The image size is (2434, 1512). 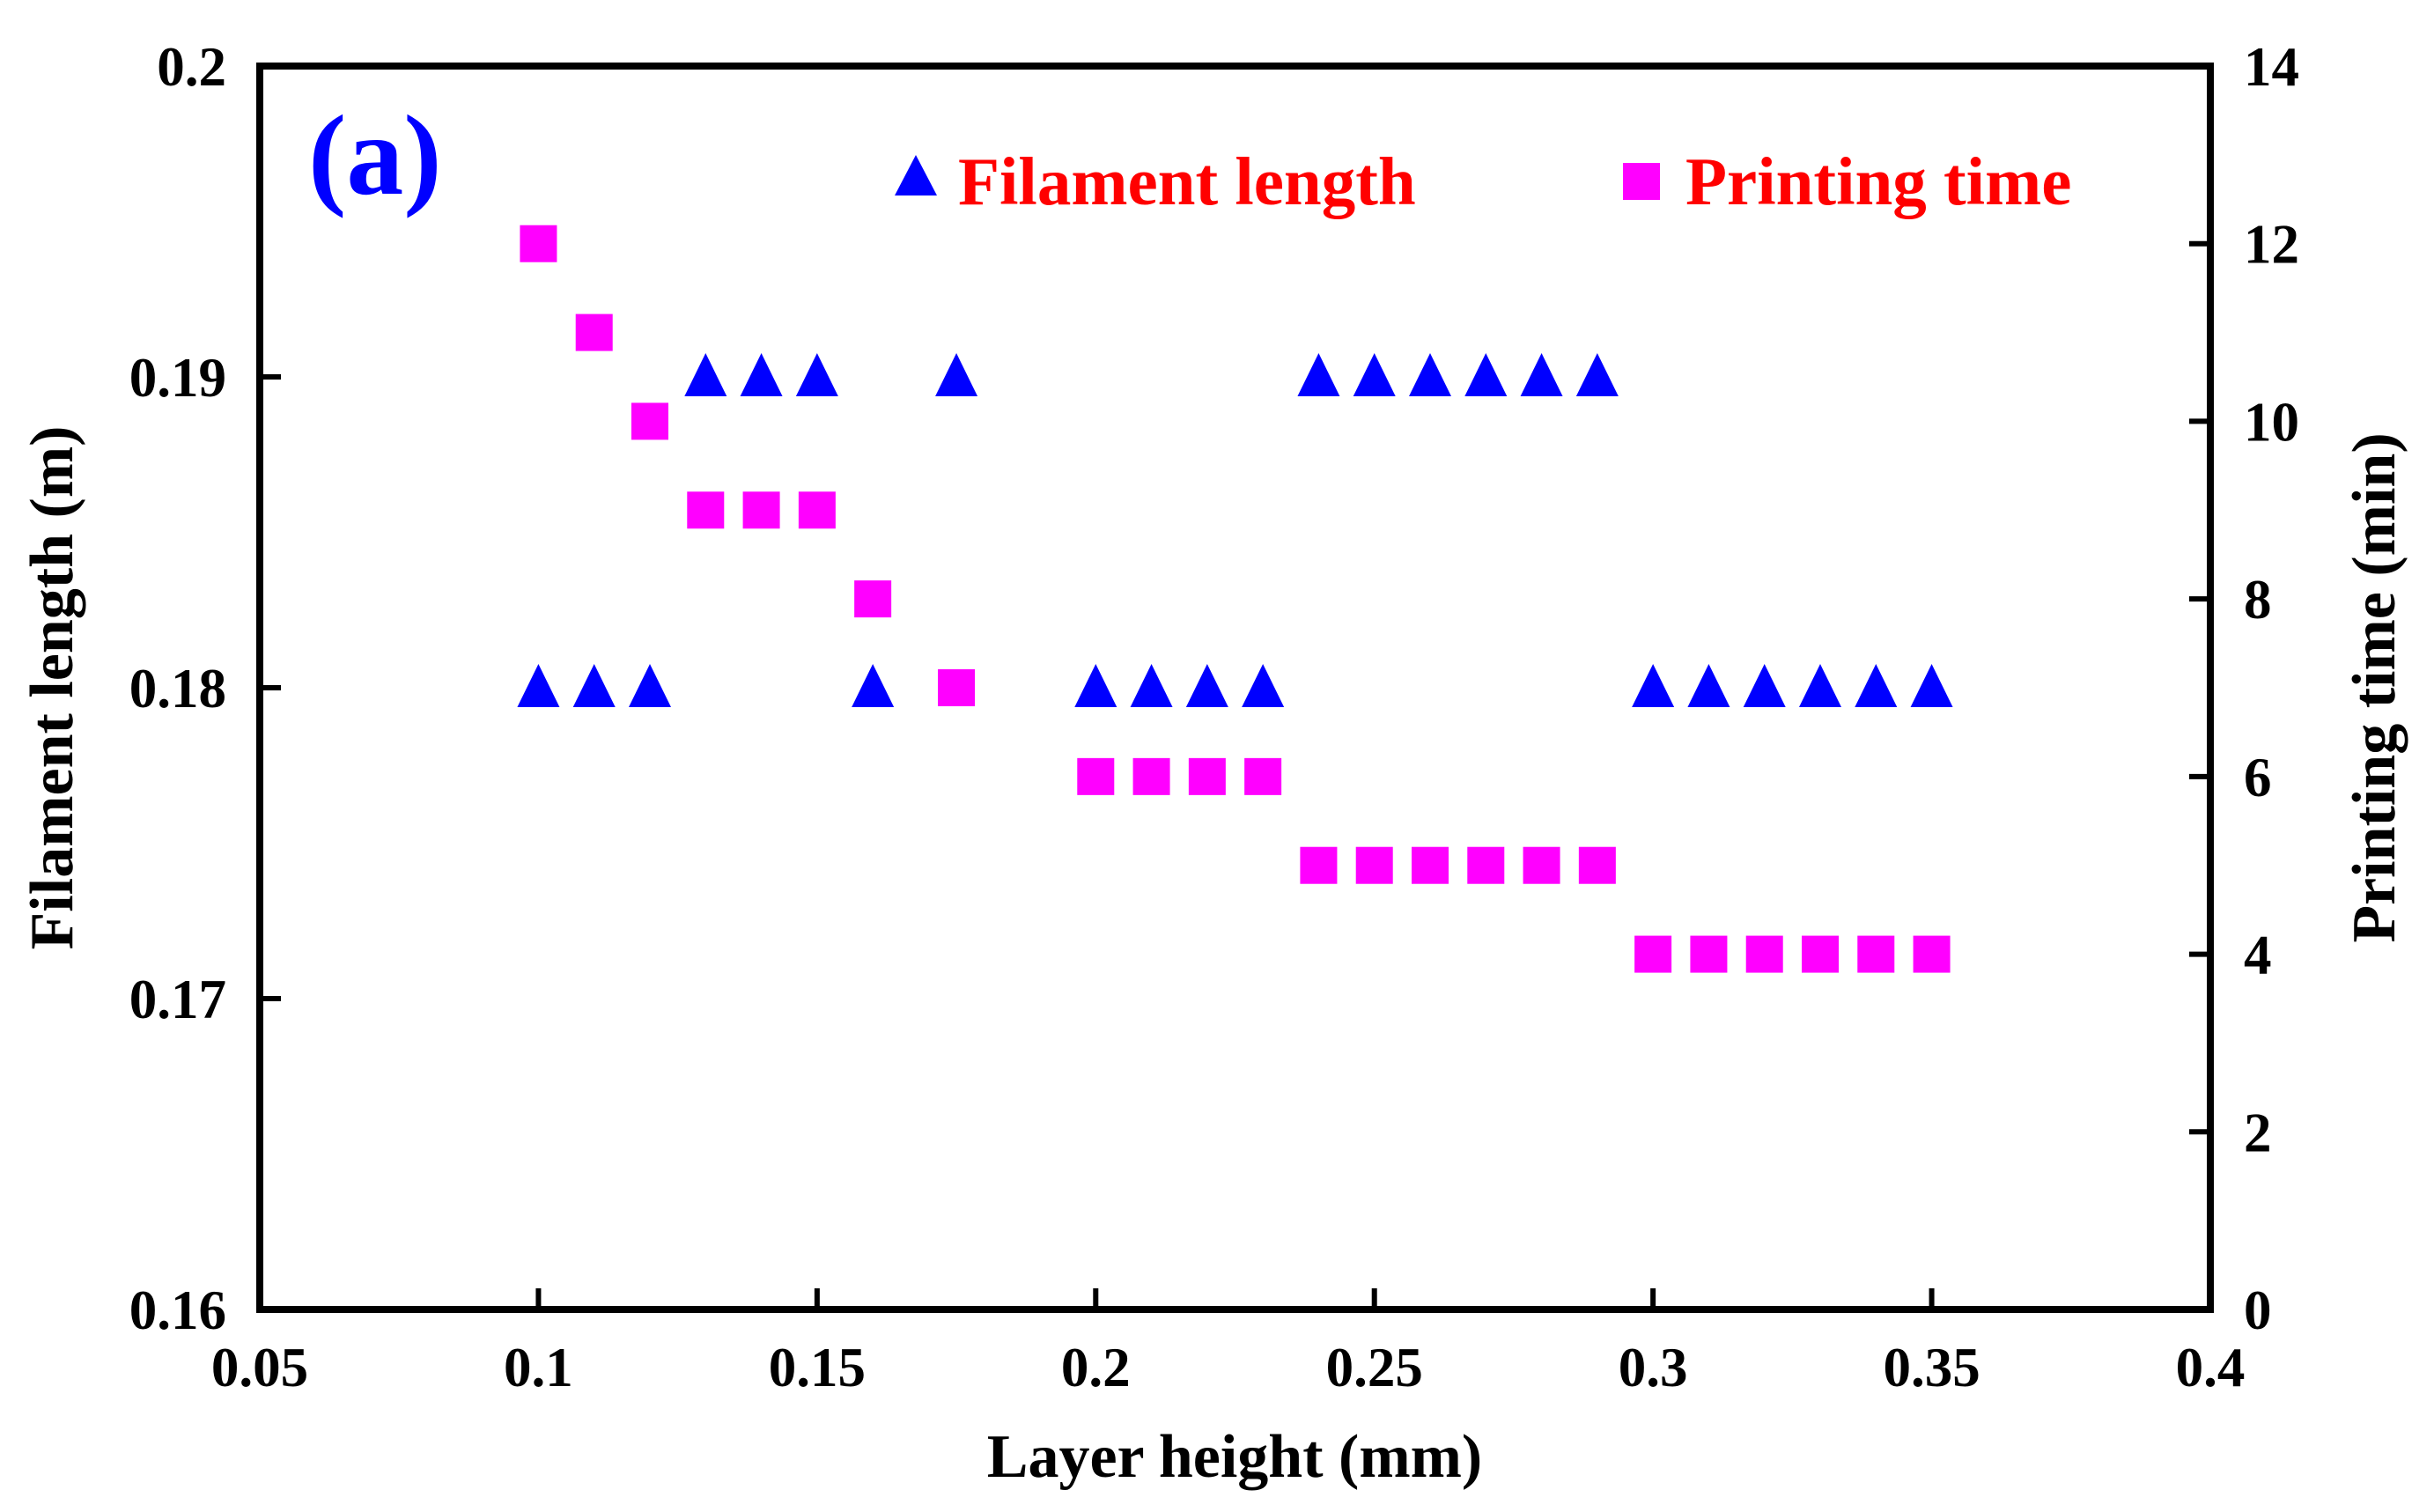 What do you see at coordinates (177, 688) in the screenshot?
I see `y-tick-label: 0.18` at bounding box center [177, 688].